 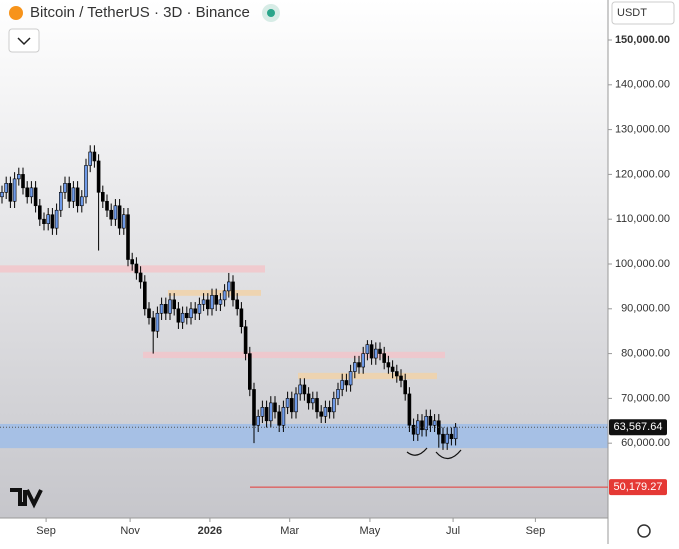 I want to click on collapse-button, so click(x=24, y=40).